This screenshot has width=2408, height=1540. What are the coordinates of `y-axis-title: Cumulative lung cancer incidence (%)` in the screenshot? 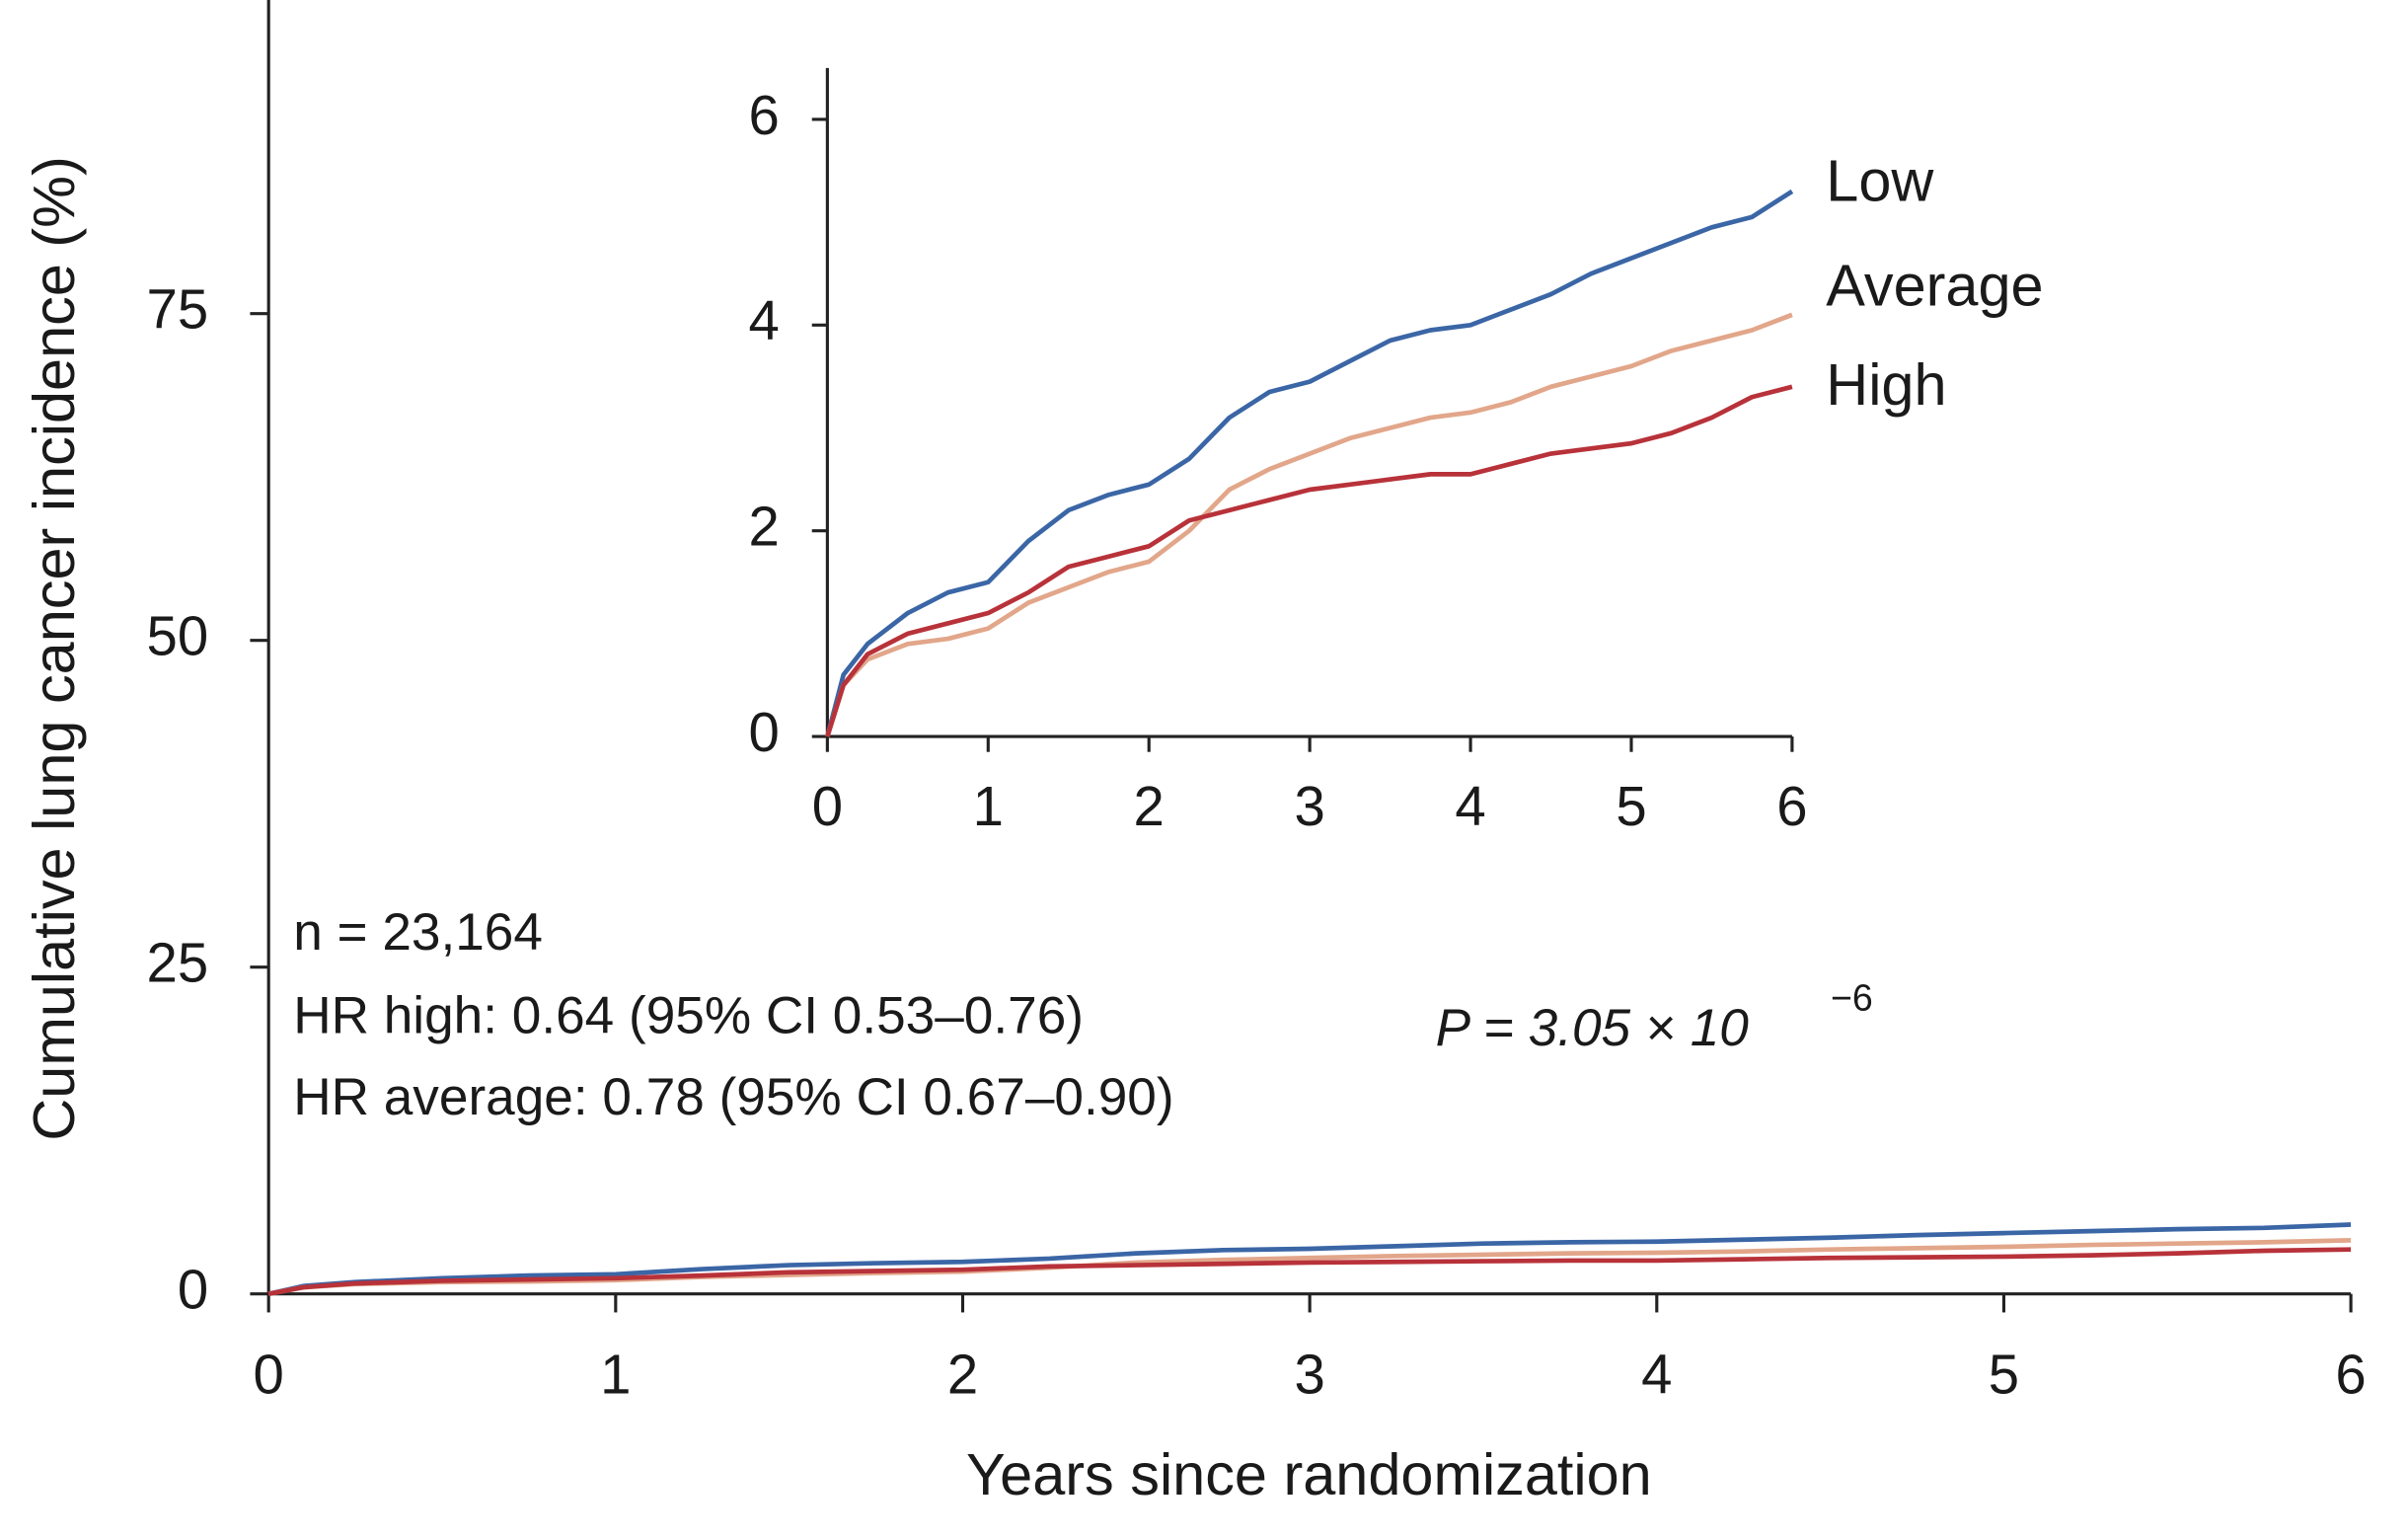 It's located at (54, 648).